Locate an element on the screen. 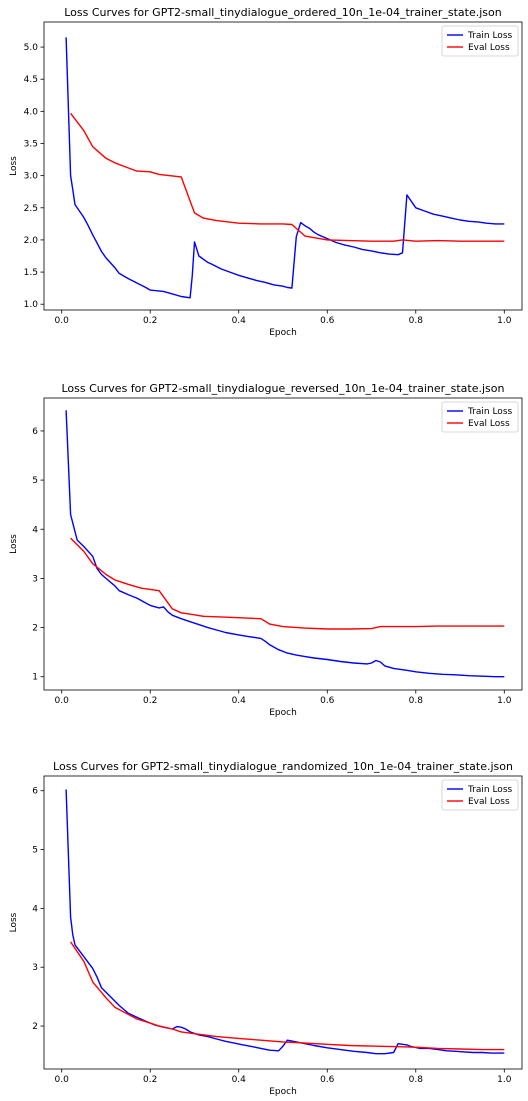  y-tick-label: 5.0 is located at coordinates (31, 48).